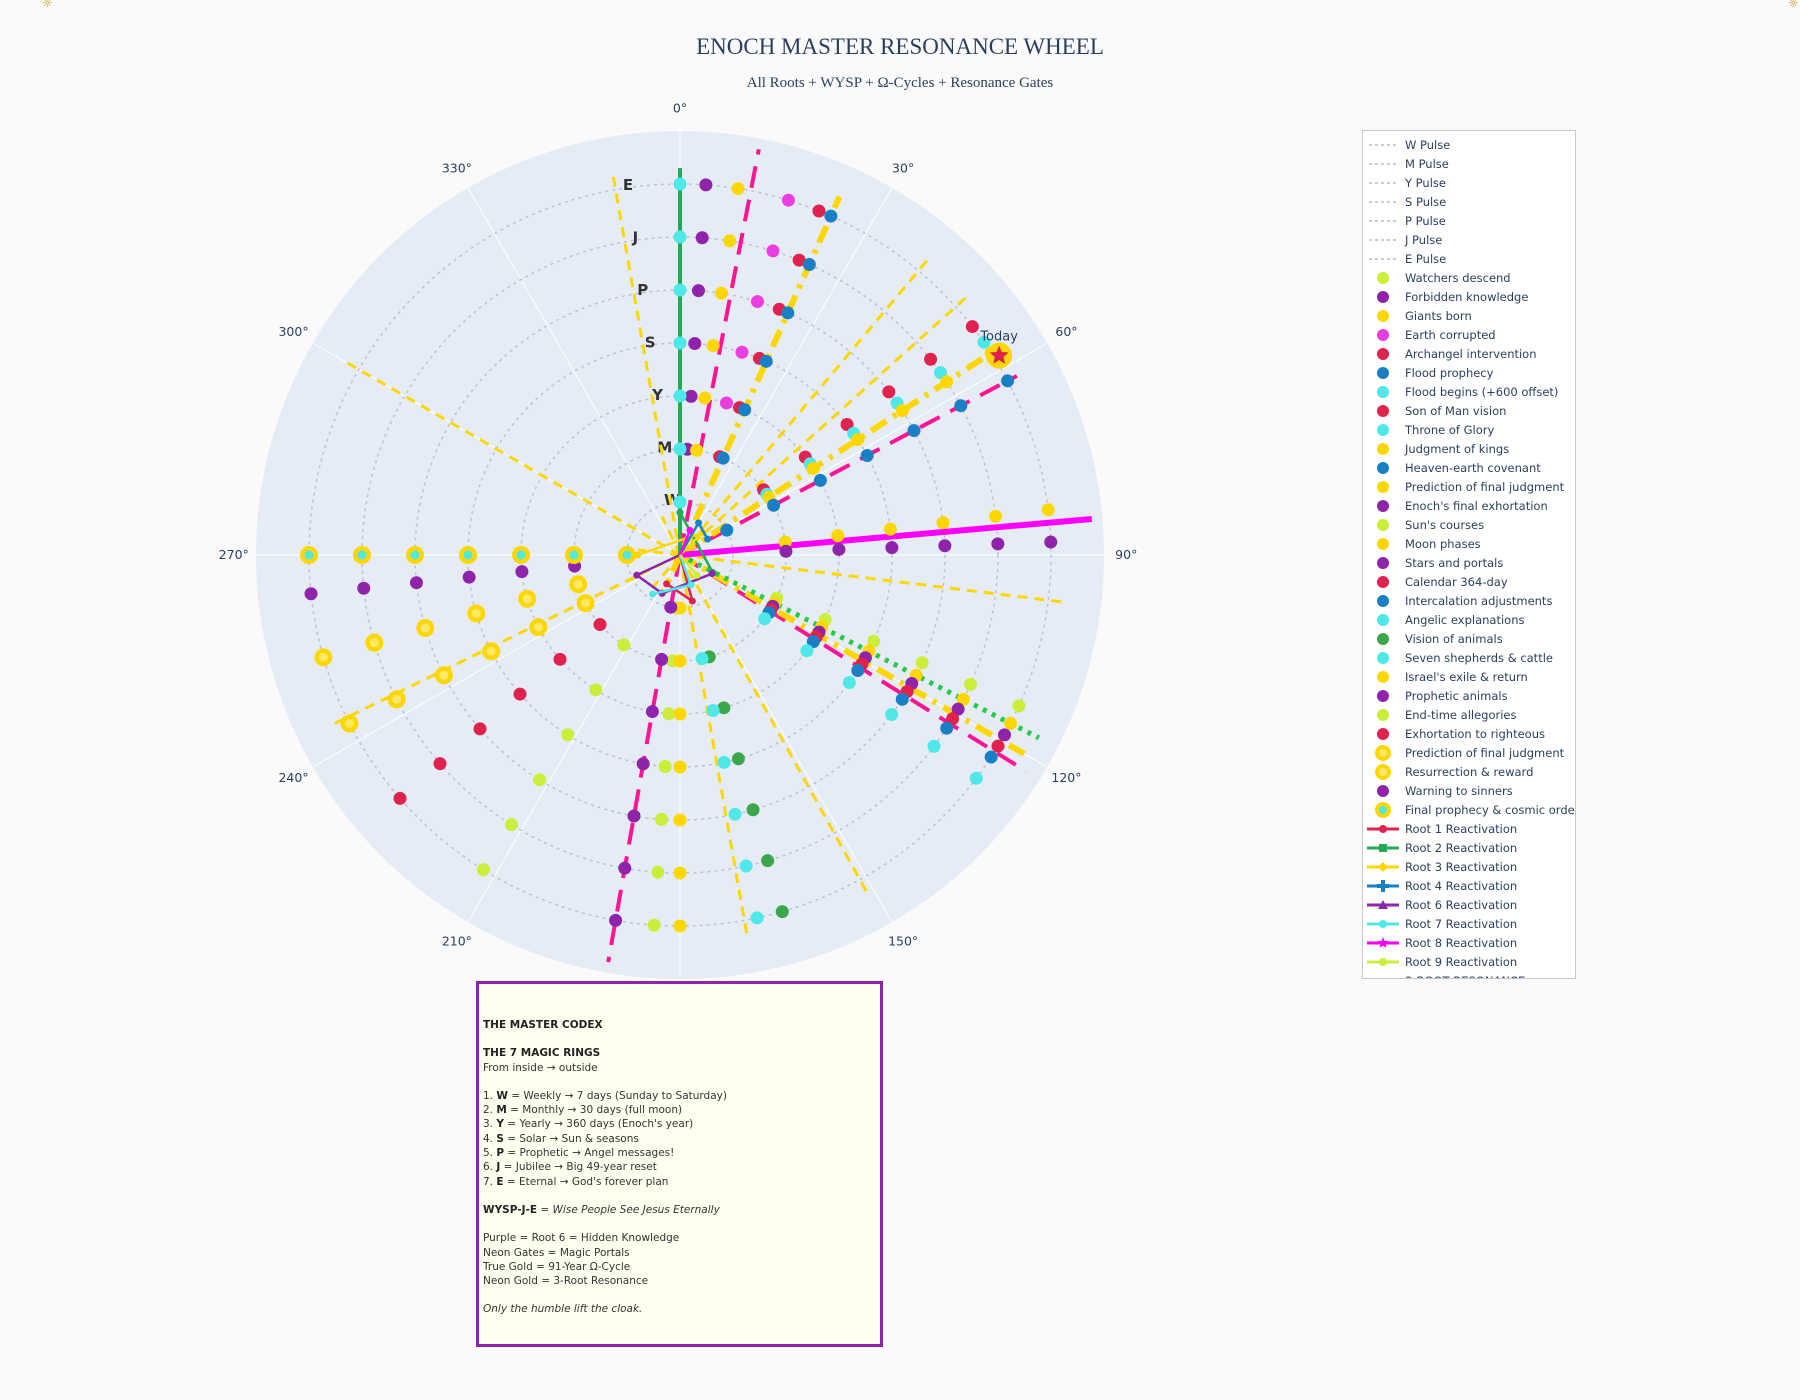 This screenshot has width=1800, height=1400. What do you see at coordinates (1469, 144) in the screenshot?
I see `legend-item: W Pulse` at bounding box center [1469, 144].